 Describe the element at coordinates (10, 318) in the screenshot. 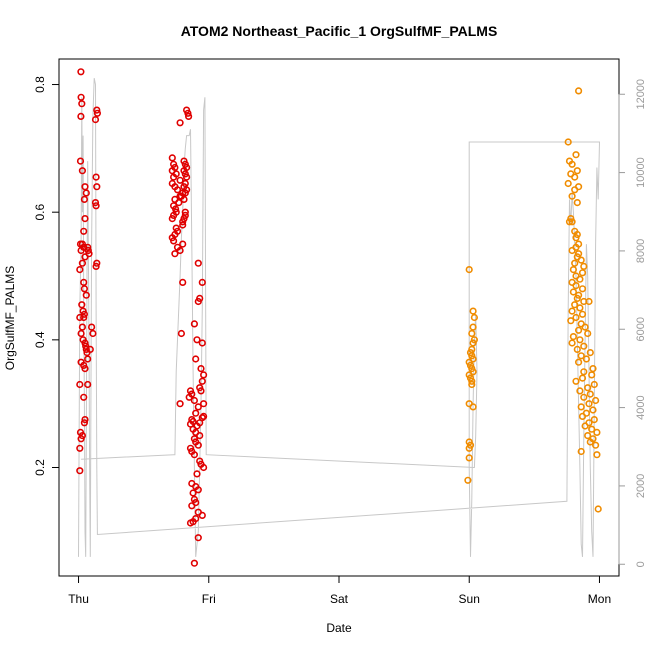

I see `y-axis-label: OrgSulfMF_PALMS` at that location.